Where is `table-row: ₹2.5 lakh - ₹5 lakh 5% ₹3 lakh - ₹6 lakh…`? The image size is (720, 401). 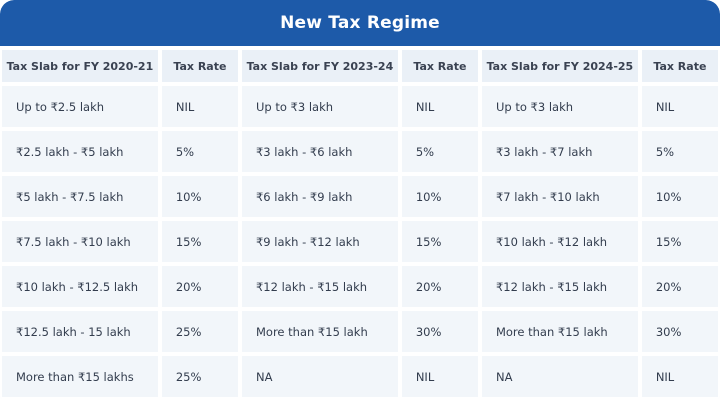 table-row: ₹2.5 lakh - ₹5 lakh 5% ₹3 lakh - ₹6 lakh… is located at coordinates (360, 151).